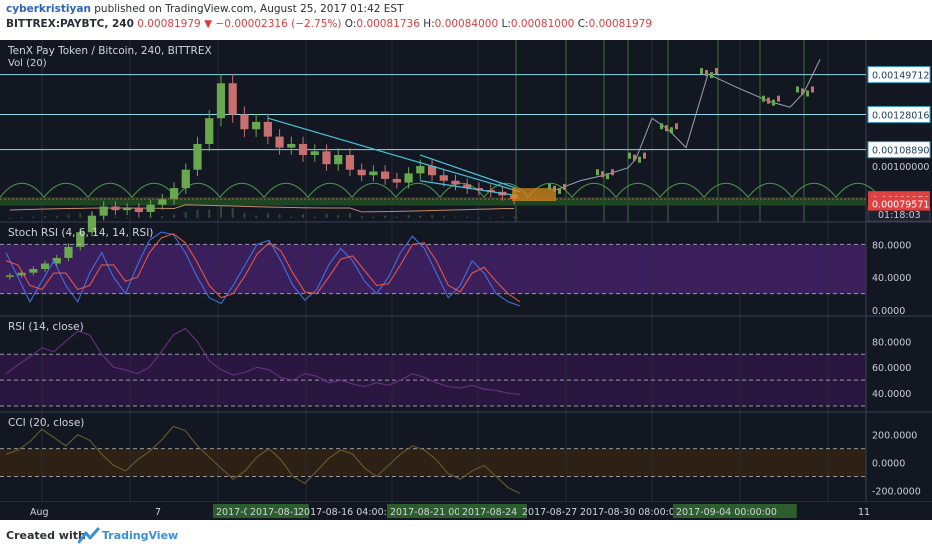 This screenshot has width=932, height=550. What do you see at coordinates (466, 537) in the screenshot?
I see `footer: Created with TradingView` at bounding box center [466, 537].